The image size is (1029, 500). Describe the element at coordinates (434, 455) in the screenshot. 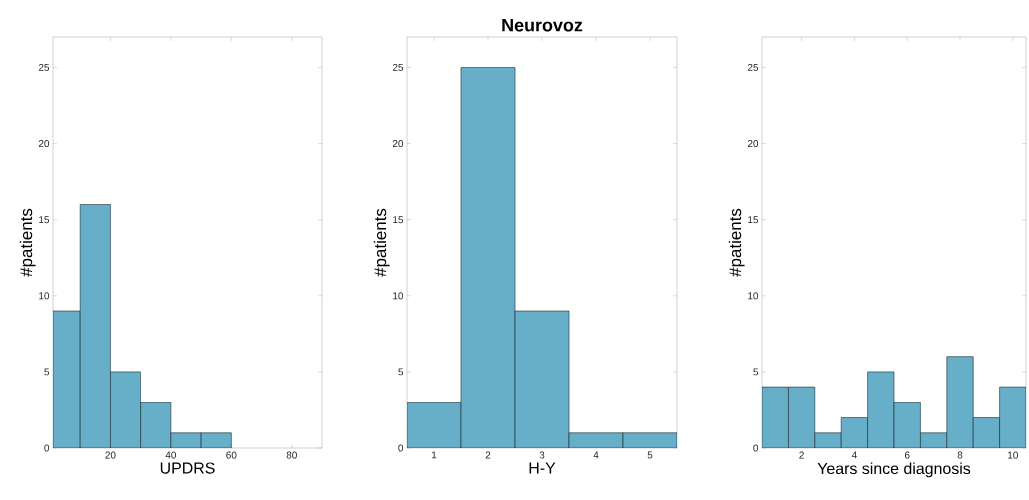

I see `x-tick-label: 1` at that location.